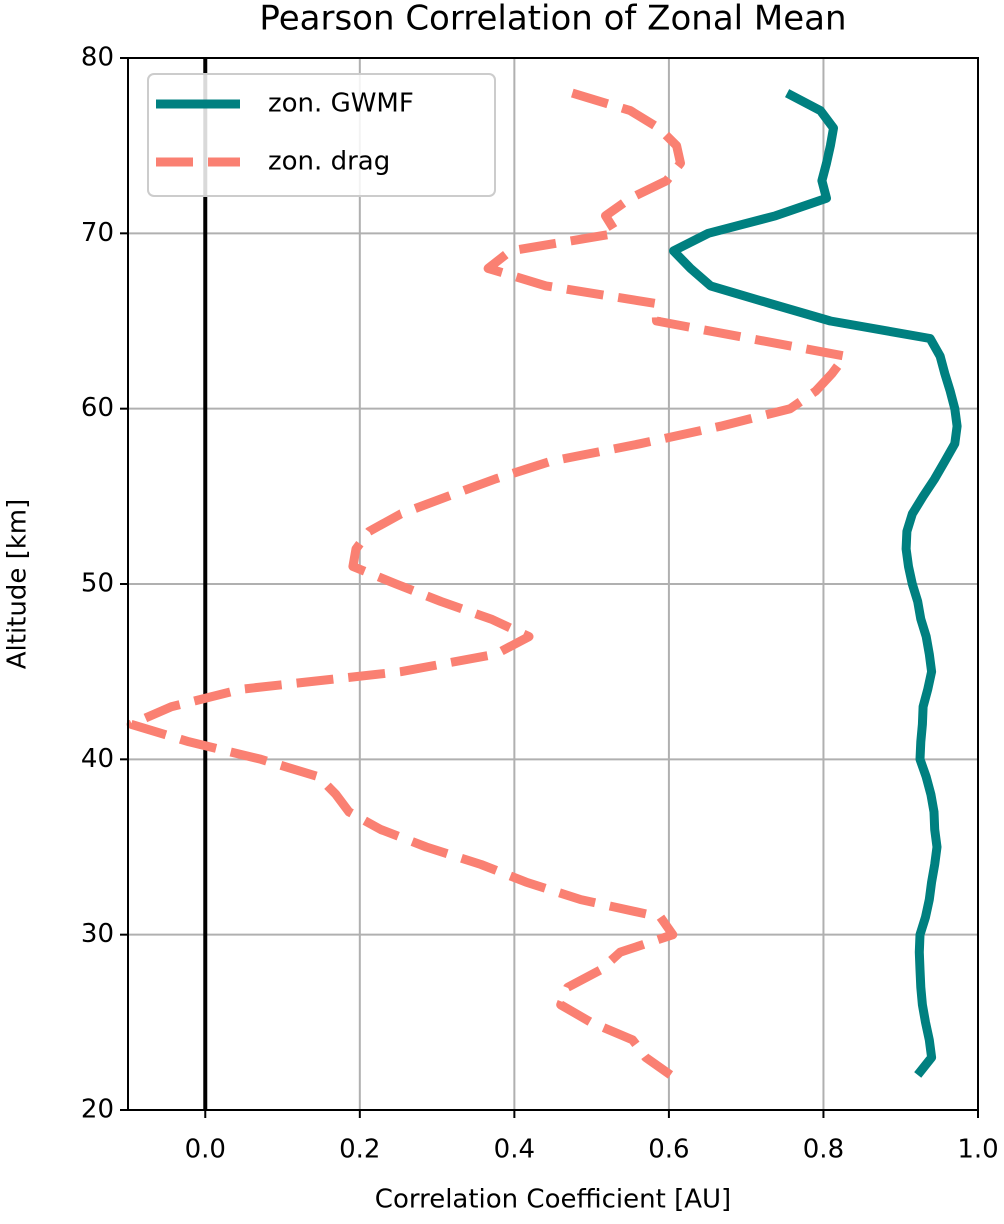 Image resolution: width=1004 pixels, height=1224 pixels. I want to click on y-tick-label: 70, so click(97, 233).